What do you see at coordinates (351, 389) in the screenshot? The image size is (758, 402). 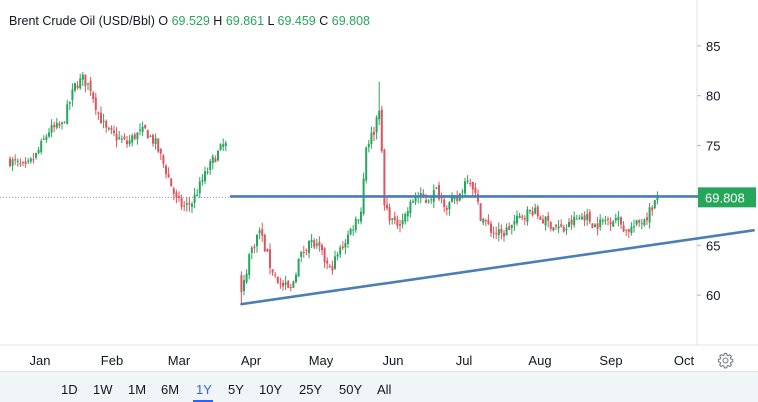 I see `range-50y: 50Y` at bounding box center [351, 389].